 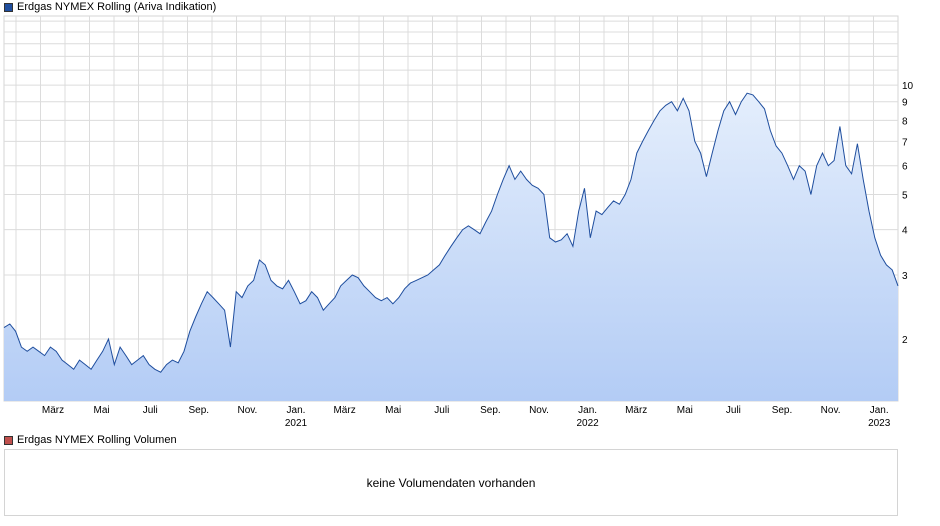 What do you see at coordinates (905, 142) in the screenshot?
I see `y-tick-label: 7` at bounding box center [905, 142].